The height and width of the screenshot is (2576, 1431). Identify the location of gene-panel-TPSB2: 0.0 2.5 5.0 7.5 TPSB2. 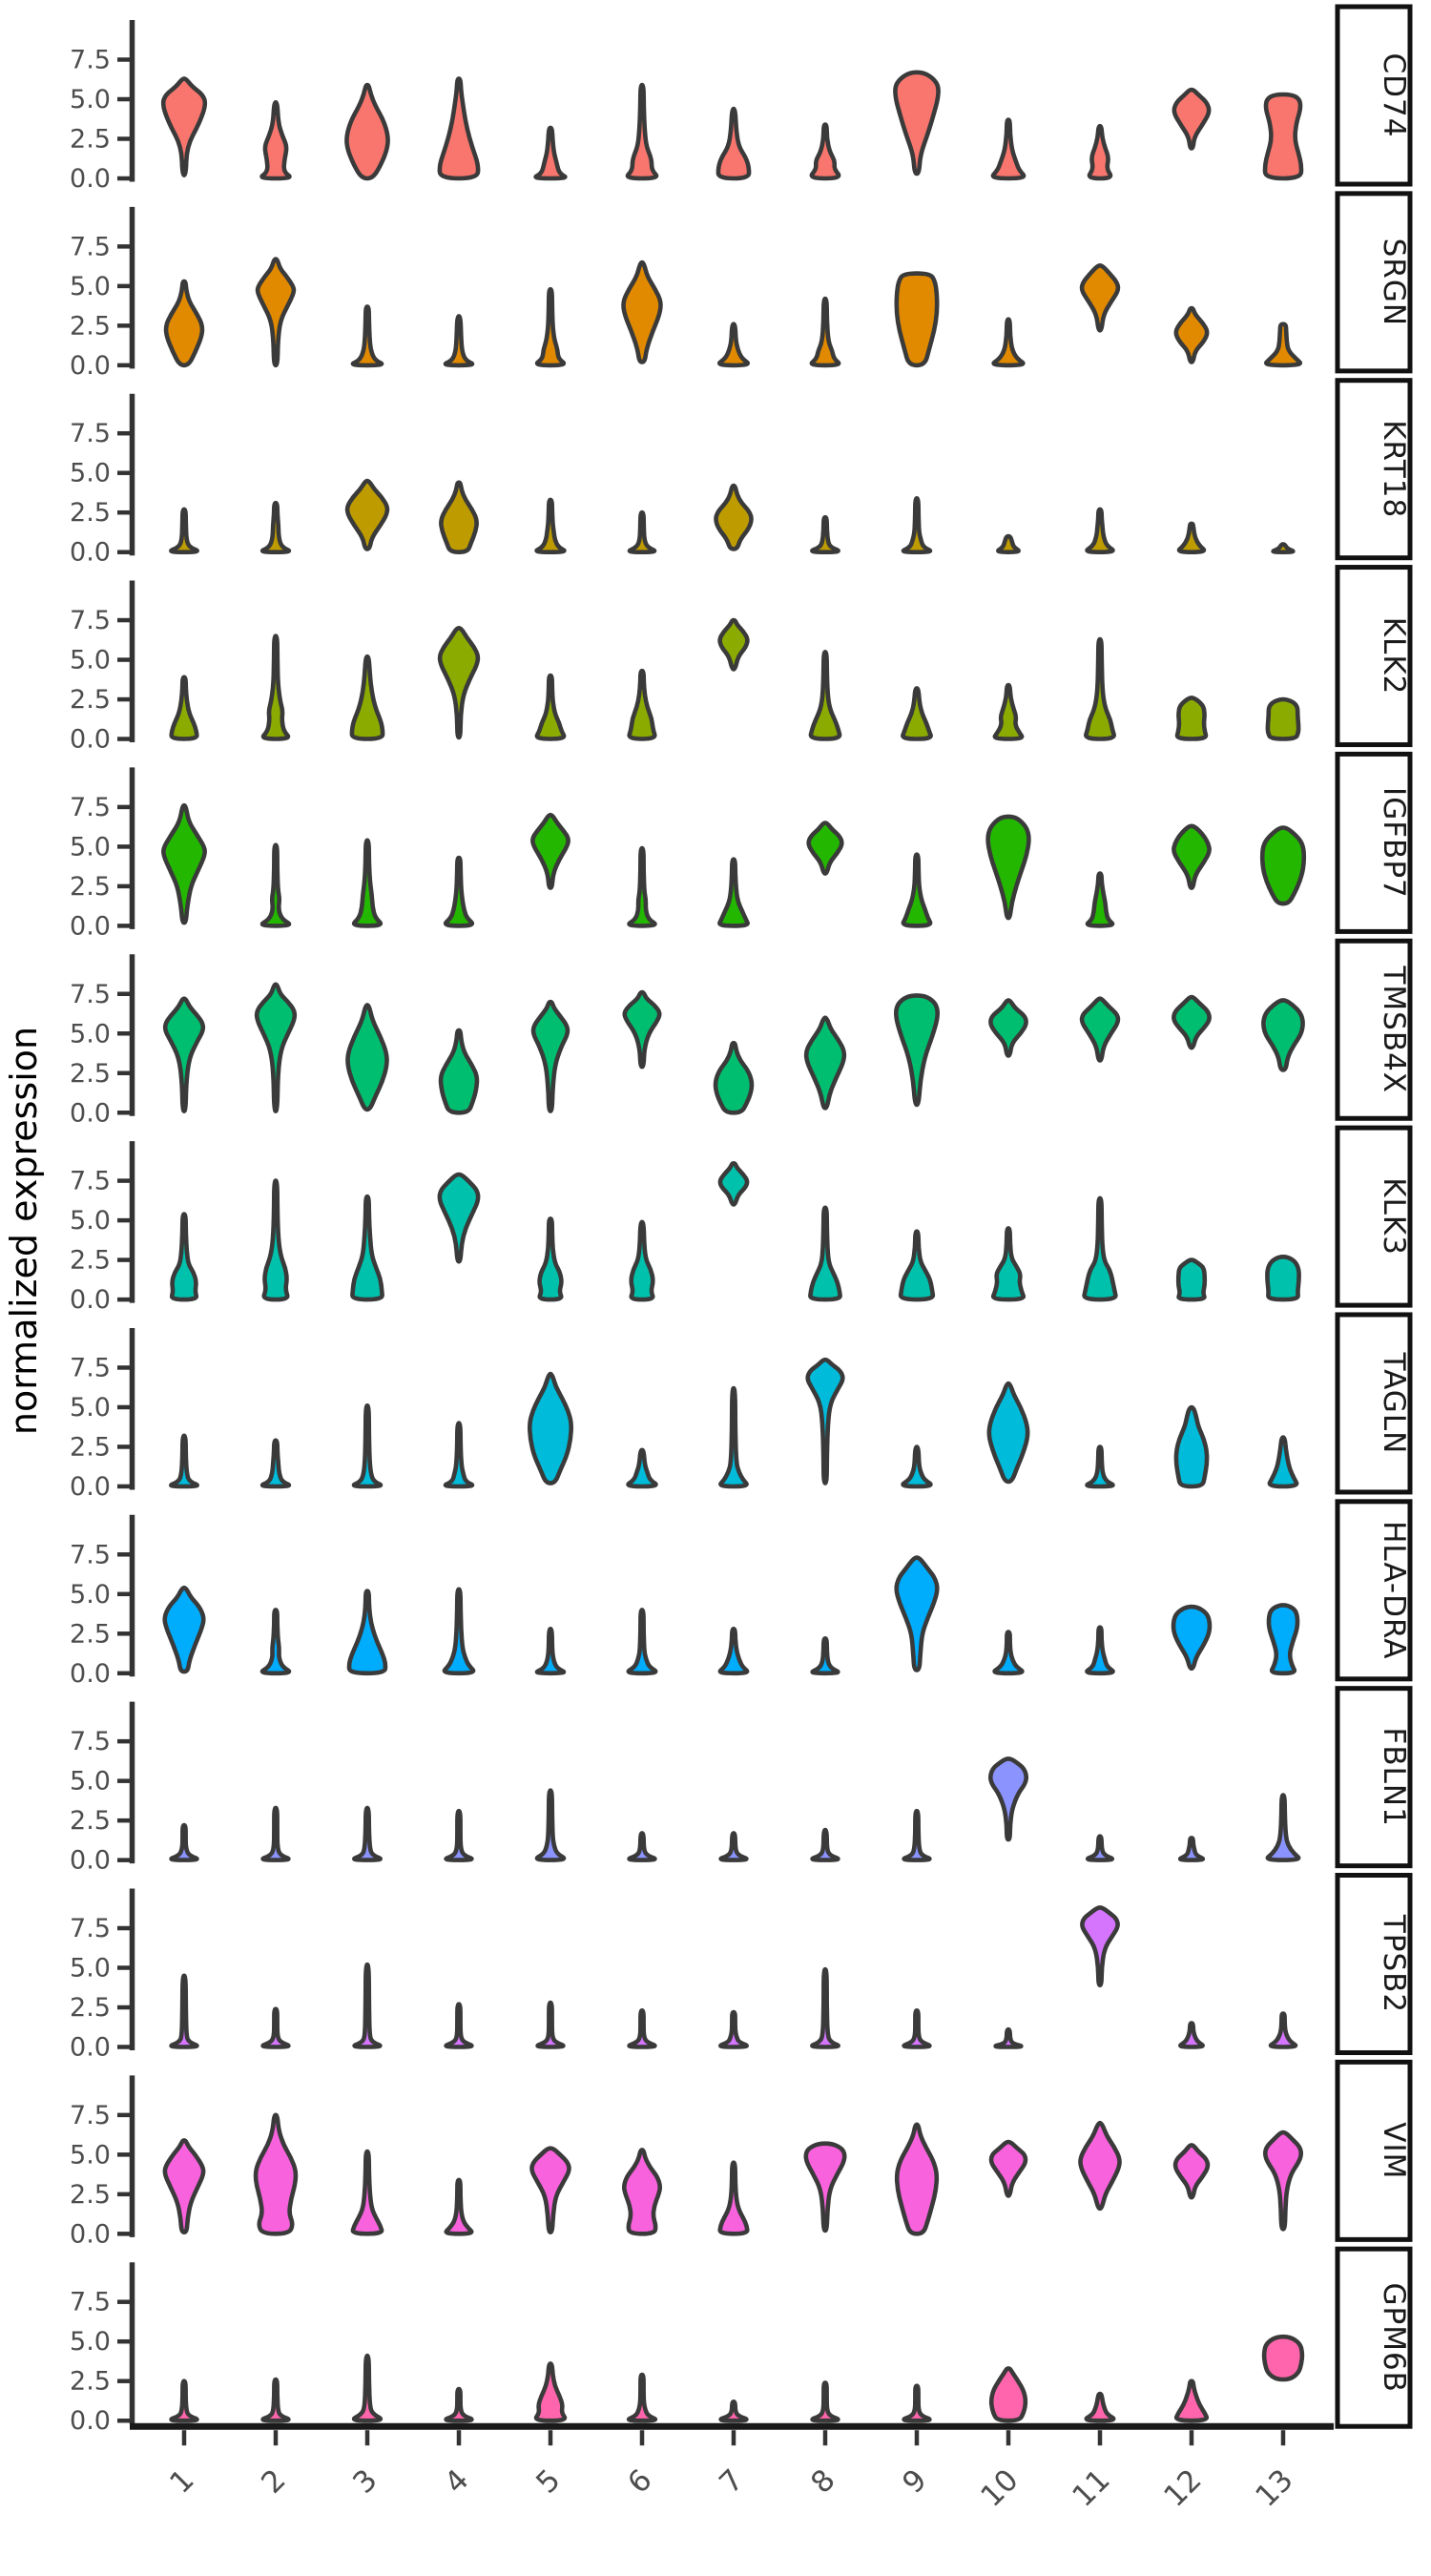
(741, 1968).